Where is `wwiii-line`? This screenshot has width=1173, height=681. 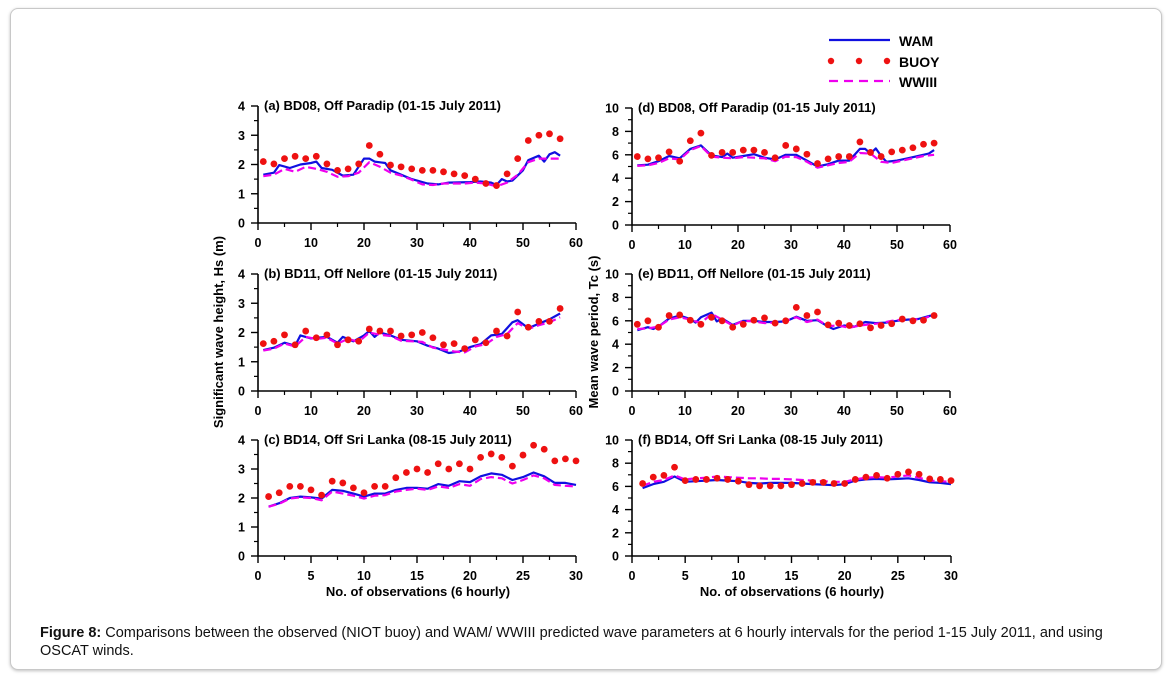
wwiii-line is located at coordinates (412, 335).